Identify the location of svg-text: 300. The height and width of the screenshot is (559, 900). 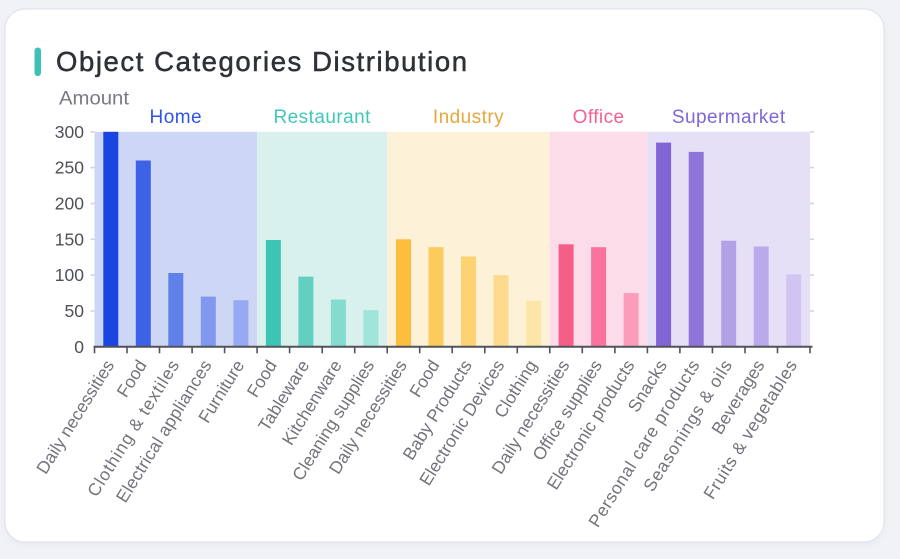
(69, 132).